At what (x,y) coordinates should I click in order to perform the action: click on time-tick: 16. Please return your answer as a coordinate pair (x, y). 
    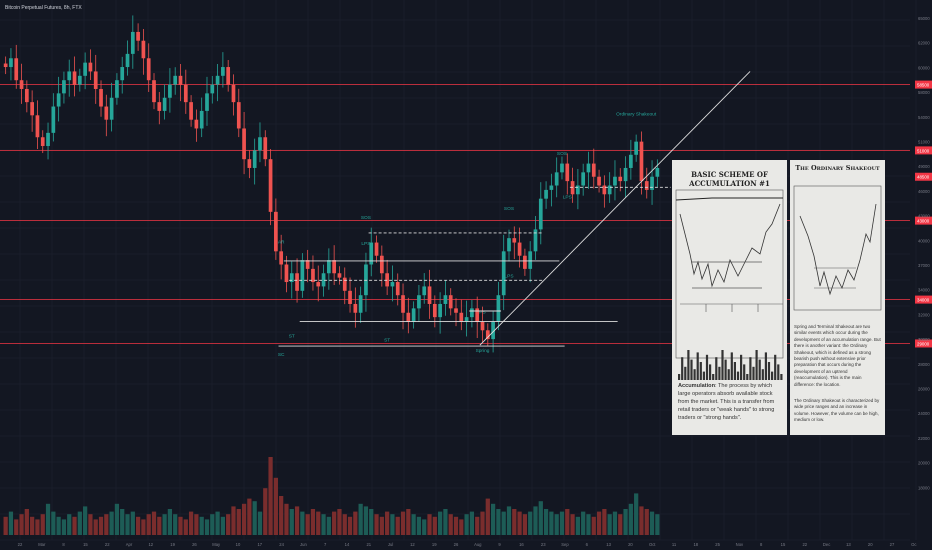
    Looking at the image, I should click on (521, 544).